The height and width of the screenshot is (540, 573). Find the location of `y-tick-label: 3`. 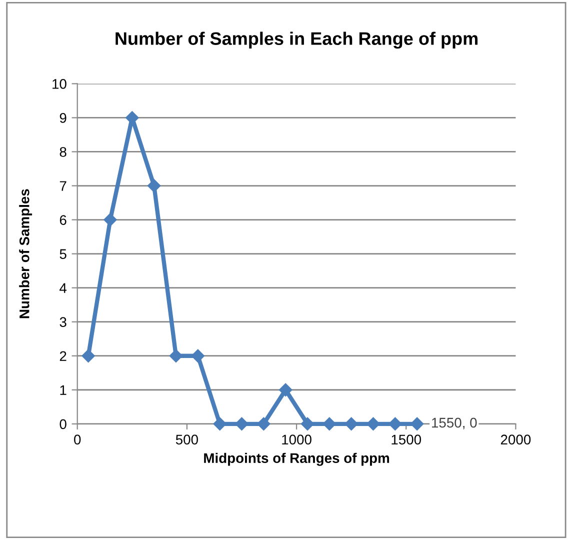

y-tick-label: 3 is located at coordinates (63, 322).